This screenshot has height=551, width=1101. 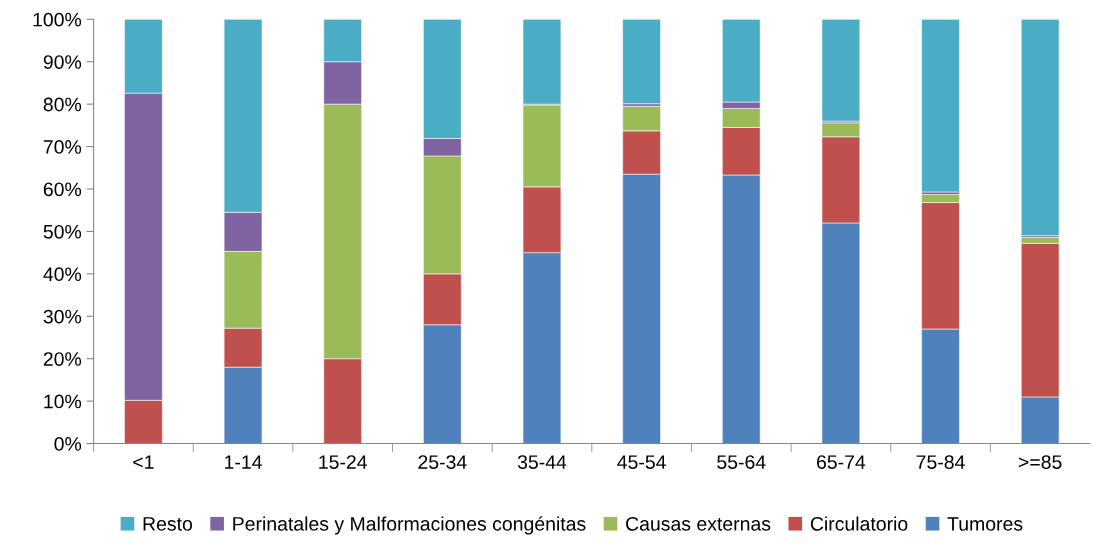 What do you see at coordinates (442, 462) in the screenshot?
I see `x-tick-label: 25-34` at bounding box center [442, 462].